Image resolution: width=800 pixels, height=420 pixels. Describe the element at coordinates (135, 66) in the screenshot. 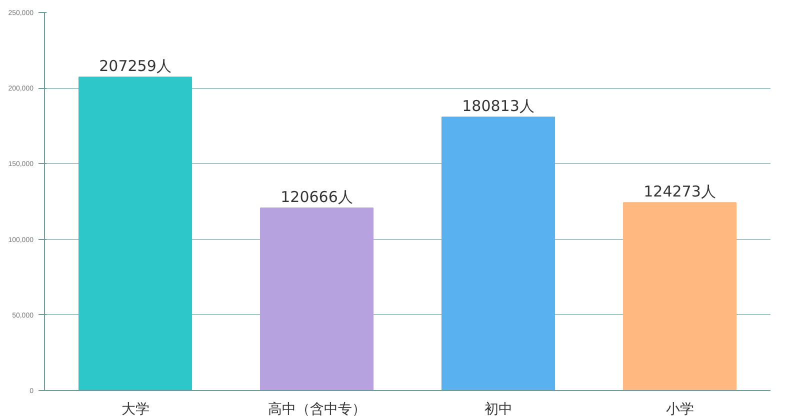

I see `data-label: 207259人` at that location.